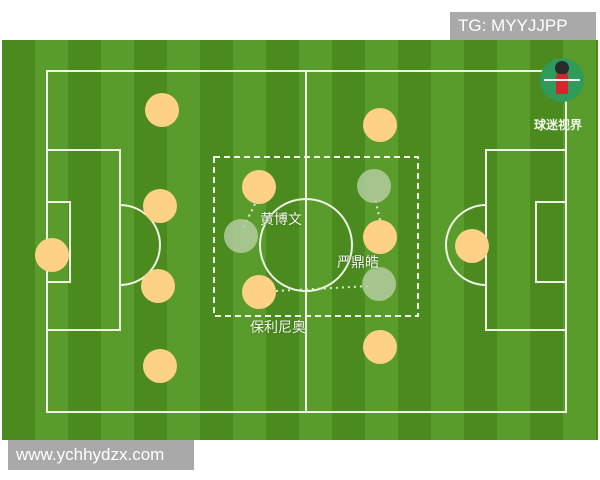 The width and height of the screenshot is (600, 480). I want to click on player-label: 严鼎皓, so click(358, 263).